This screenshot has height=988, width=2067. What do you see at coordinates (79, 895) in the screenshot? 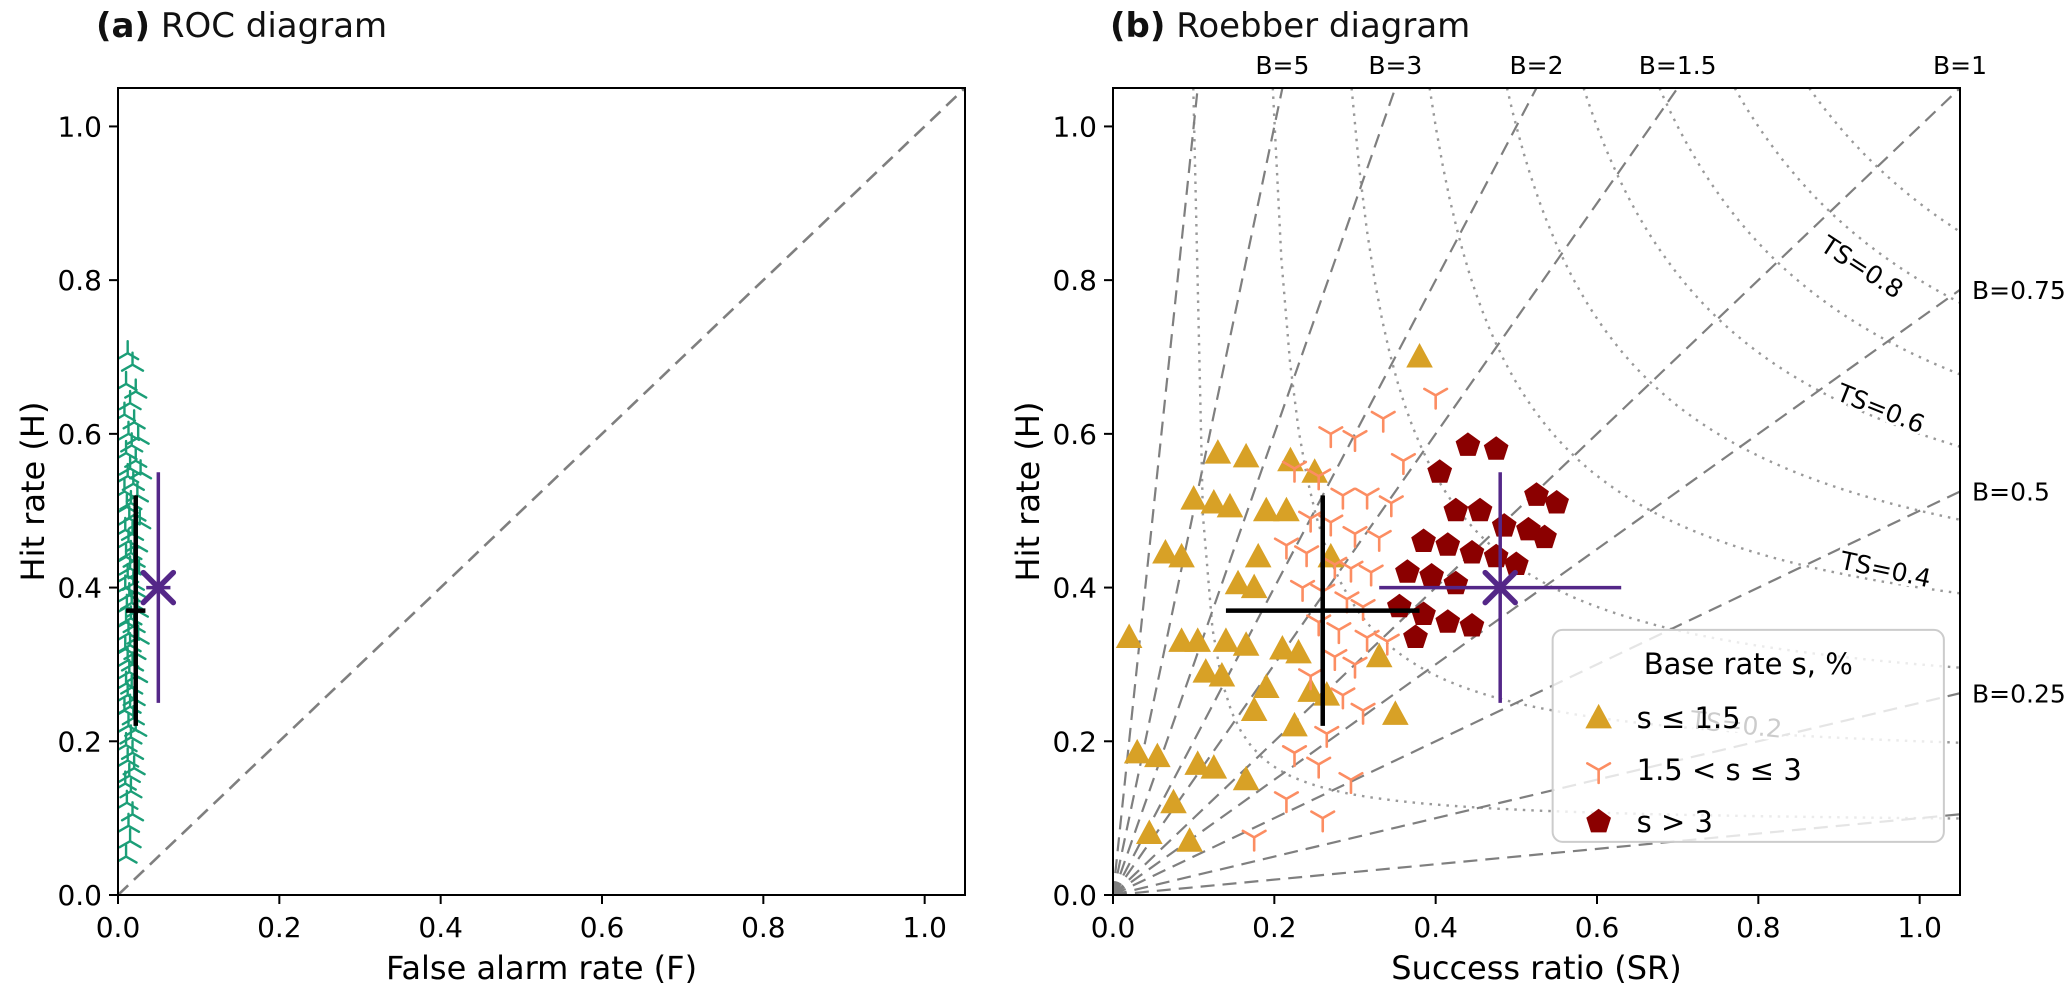
I see `y-tick-label: 0.0` at bounding box center [79, 895].